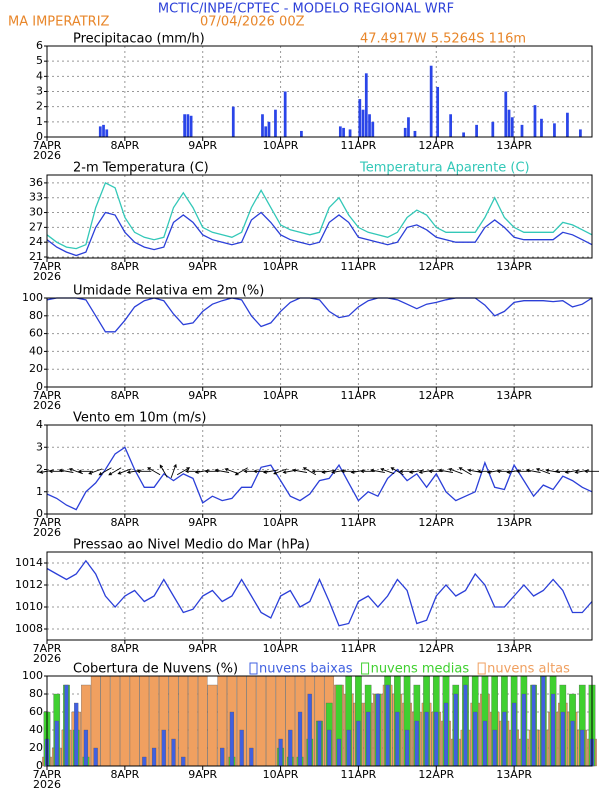 This screenshot has height=792, width=612. I want to click on y-tick-label: 40, so click(36, 729).